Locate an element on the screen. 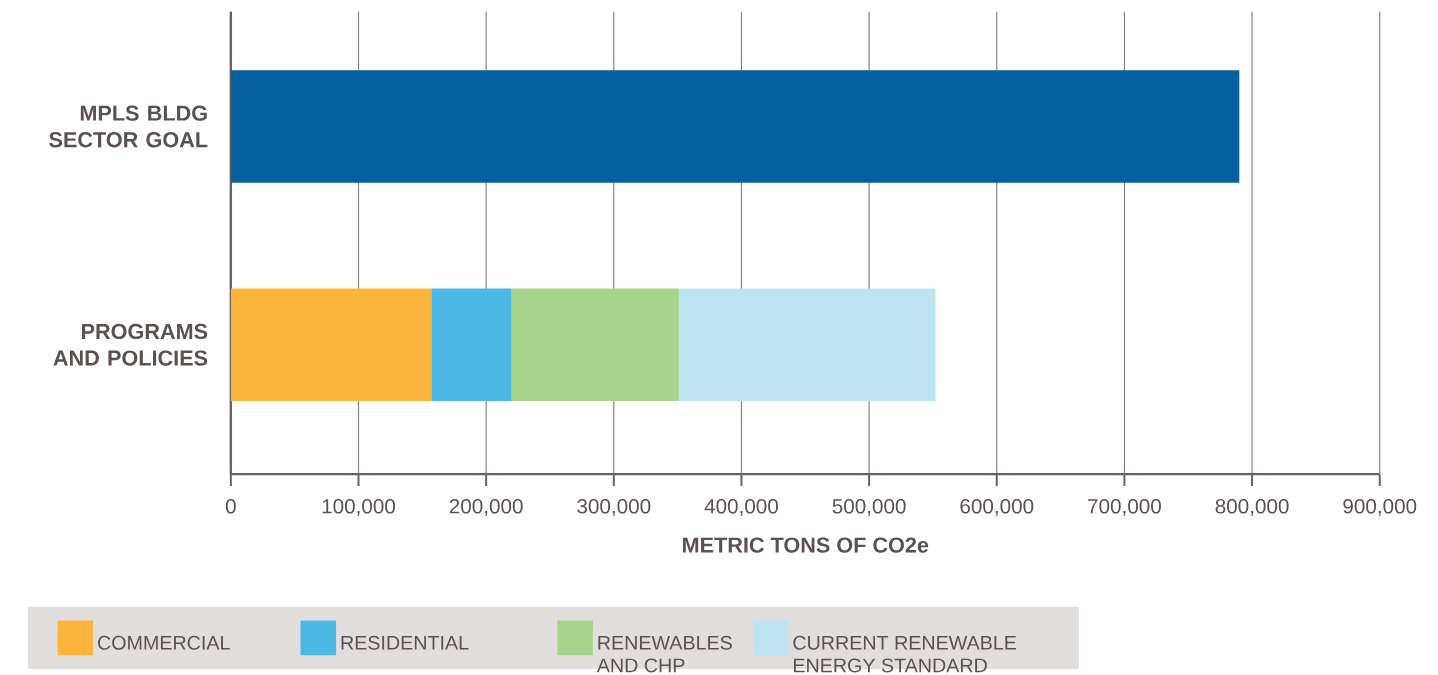 This screenshot has height=675, width=1438. x-tick-label: 0 is located at coordinates (230, 506).